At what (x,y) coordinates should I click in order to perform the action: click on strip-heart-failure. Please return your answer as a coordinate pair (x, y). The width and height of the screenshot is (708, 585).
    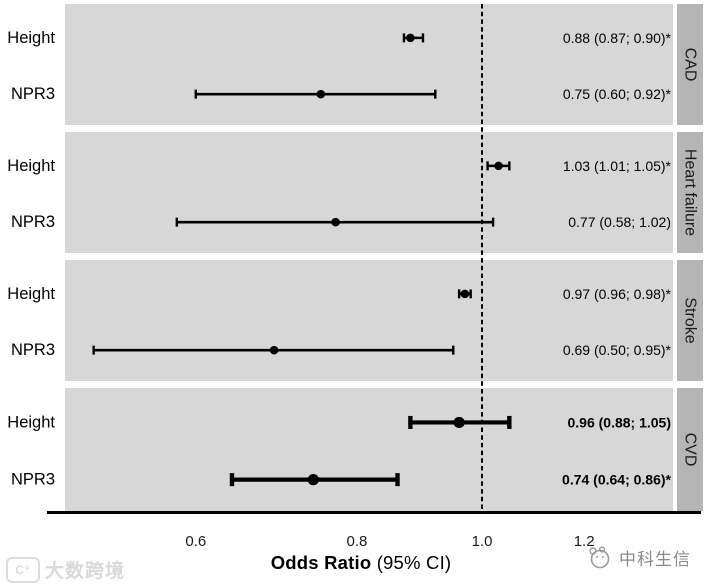
    Looking at the image, I should click on (690, 192).